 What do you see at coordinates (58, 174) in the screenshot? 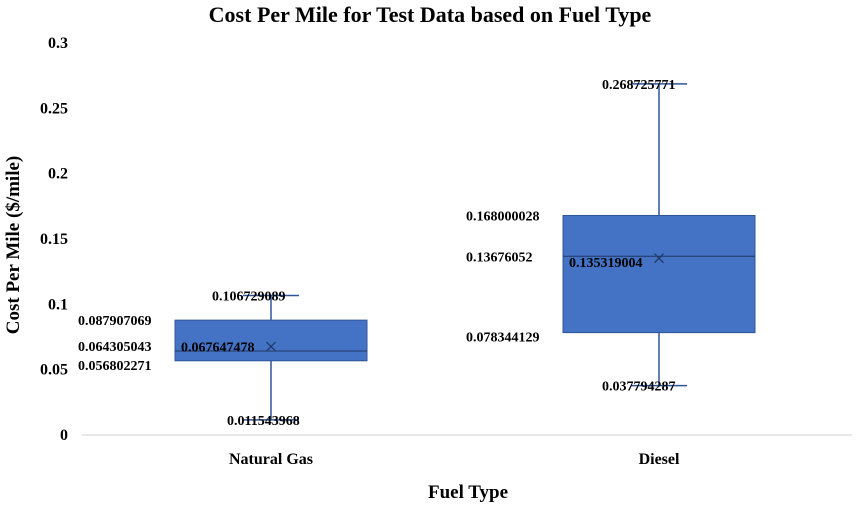
I see `y-tick-label: 0.2` at bounding box center [58, 174].